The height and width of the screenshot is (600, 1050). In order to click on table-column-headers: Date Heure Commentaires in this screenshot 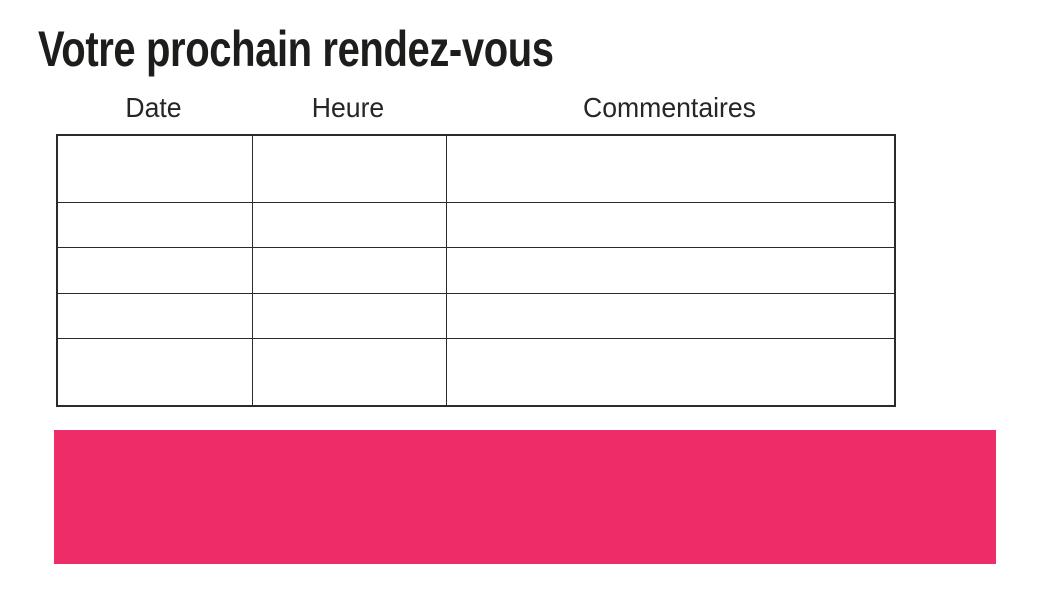, I will do `click(475, 108)`.